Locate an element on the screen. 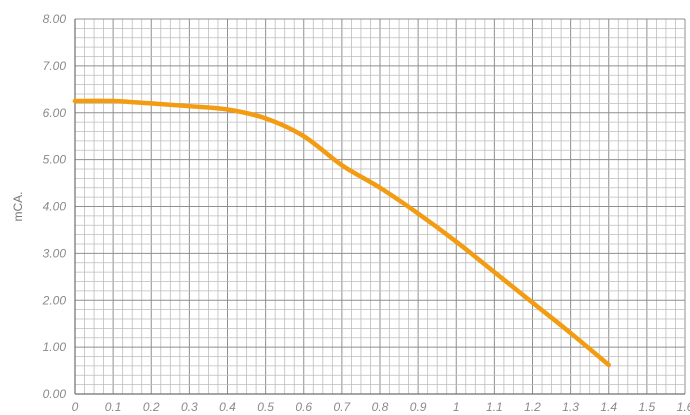  x-tick-label: 1 is located at coordinates (456, 407).